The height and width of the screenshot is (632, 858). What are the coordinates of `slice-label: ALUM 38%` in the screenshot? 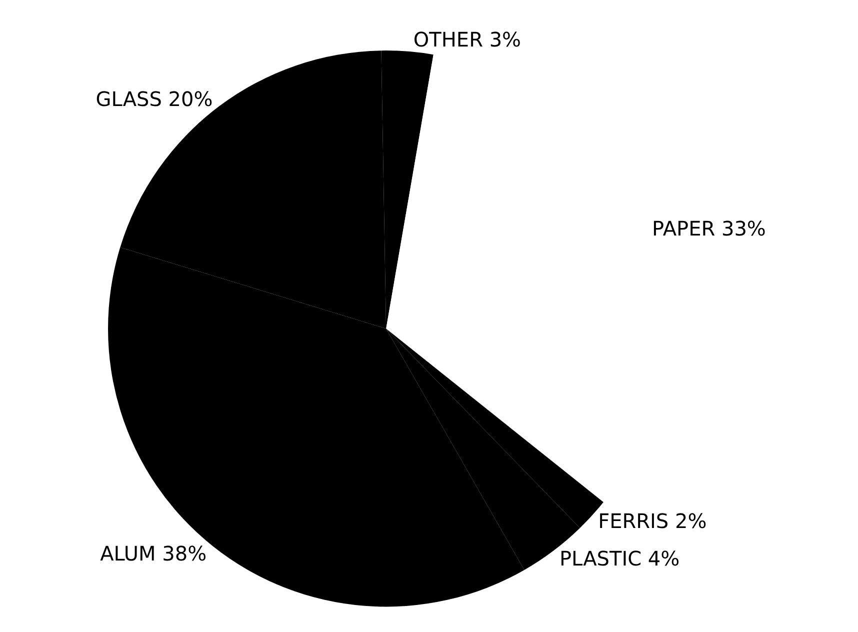 It's located at (153, 553).